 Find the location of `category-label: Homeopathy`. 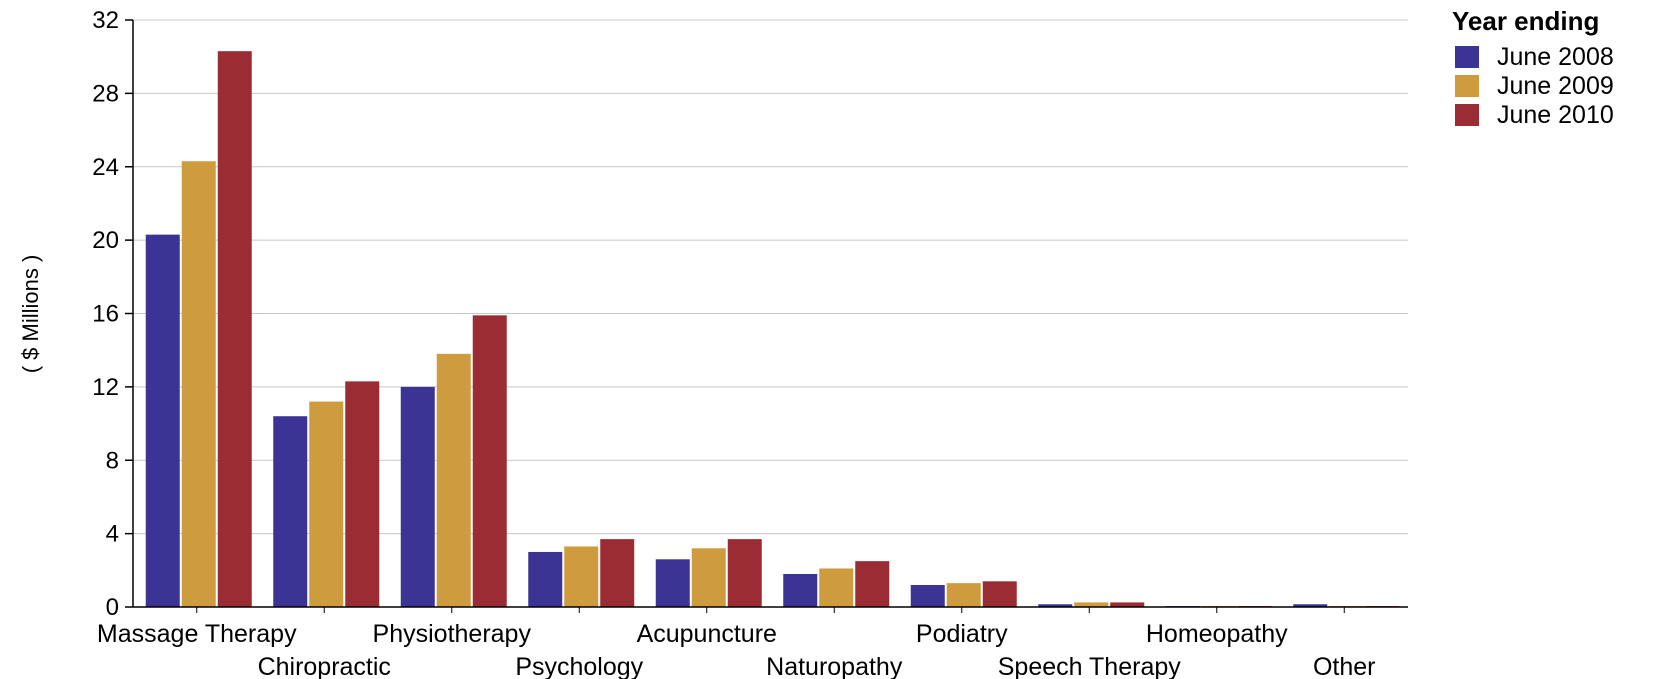

category-label: Homeopathy is located at coordinates (1217, 634).